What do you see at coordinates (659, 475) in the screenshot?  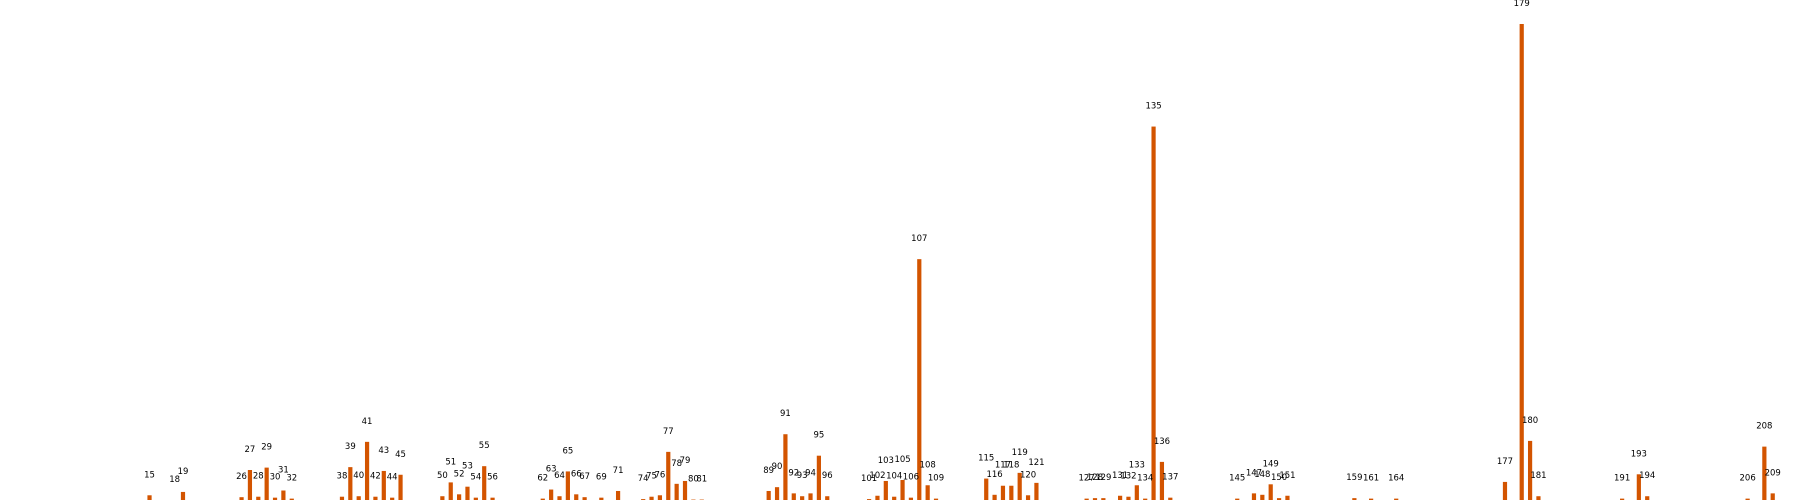 I see `data-label-76: 76` at bounding box center [659, 475].